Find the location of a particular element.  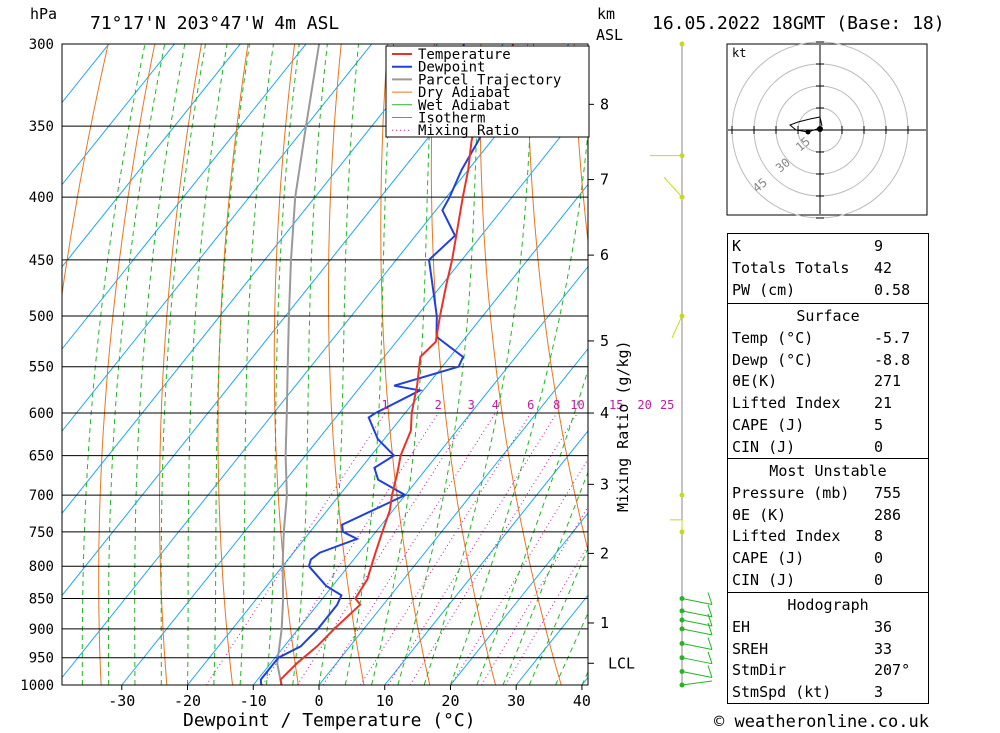

pressure-tick-label: 500 is located at coordinates (41, 317).